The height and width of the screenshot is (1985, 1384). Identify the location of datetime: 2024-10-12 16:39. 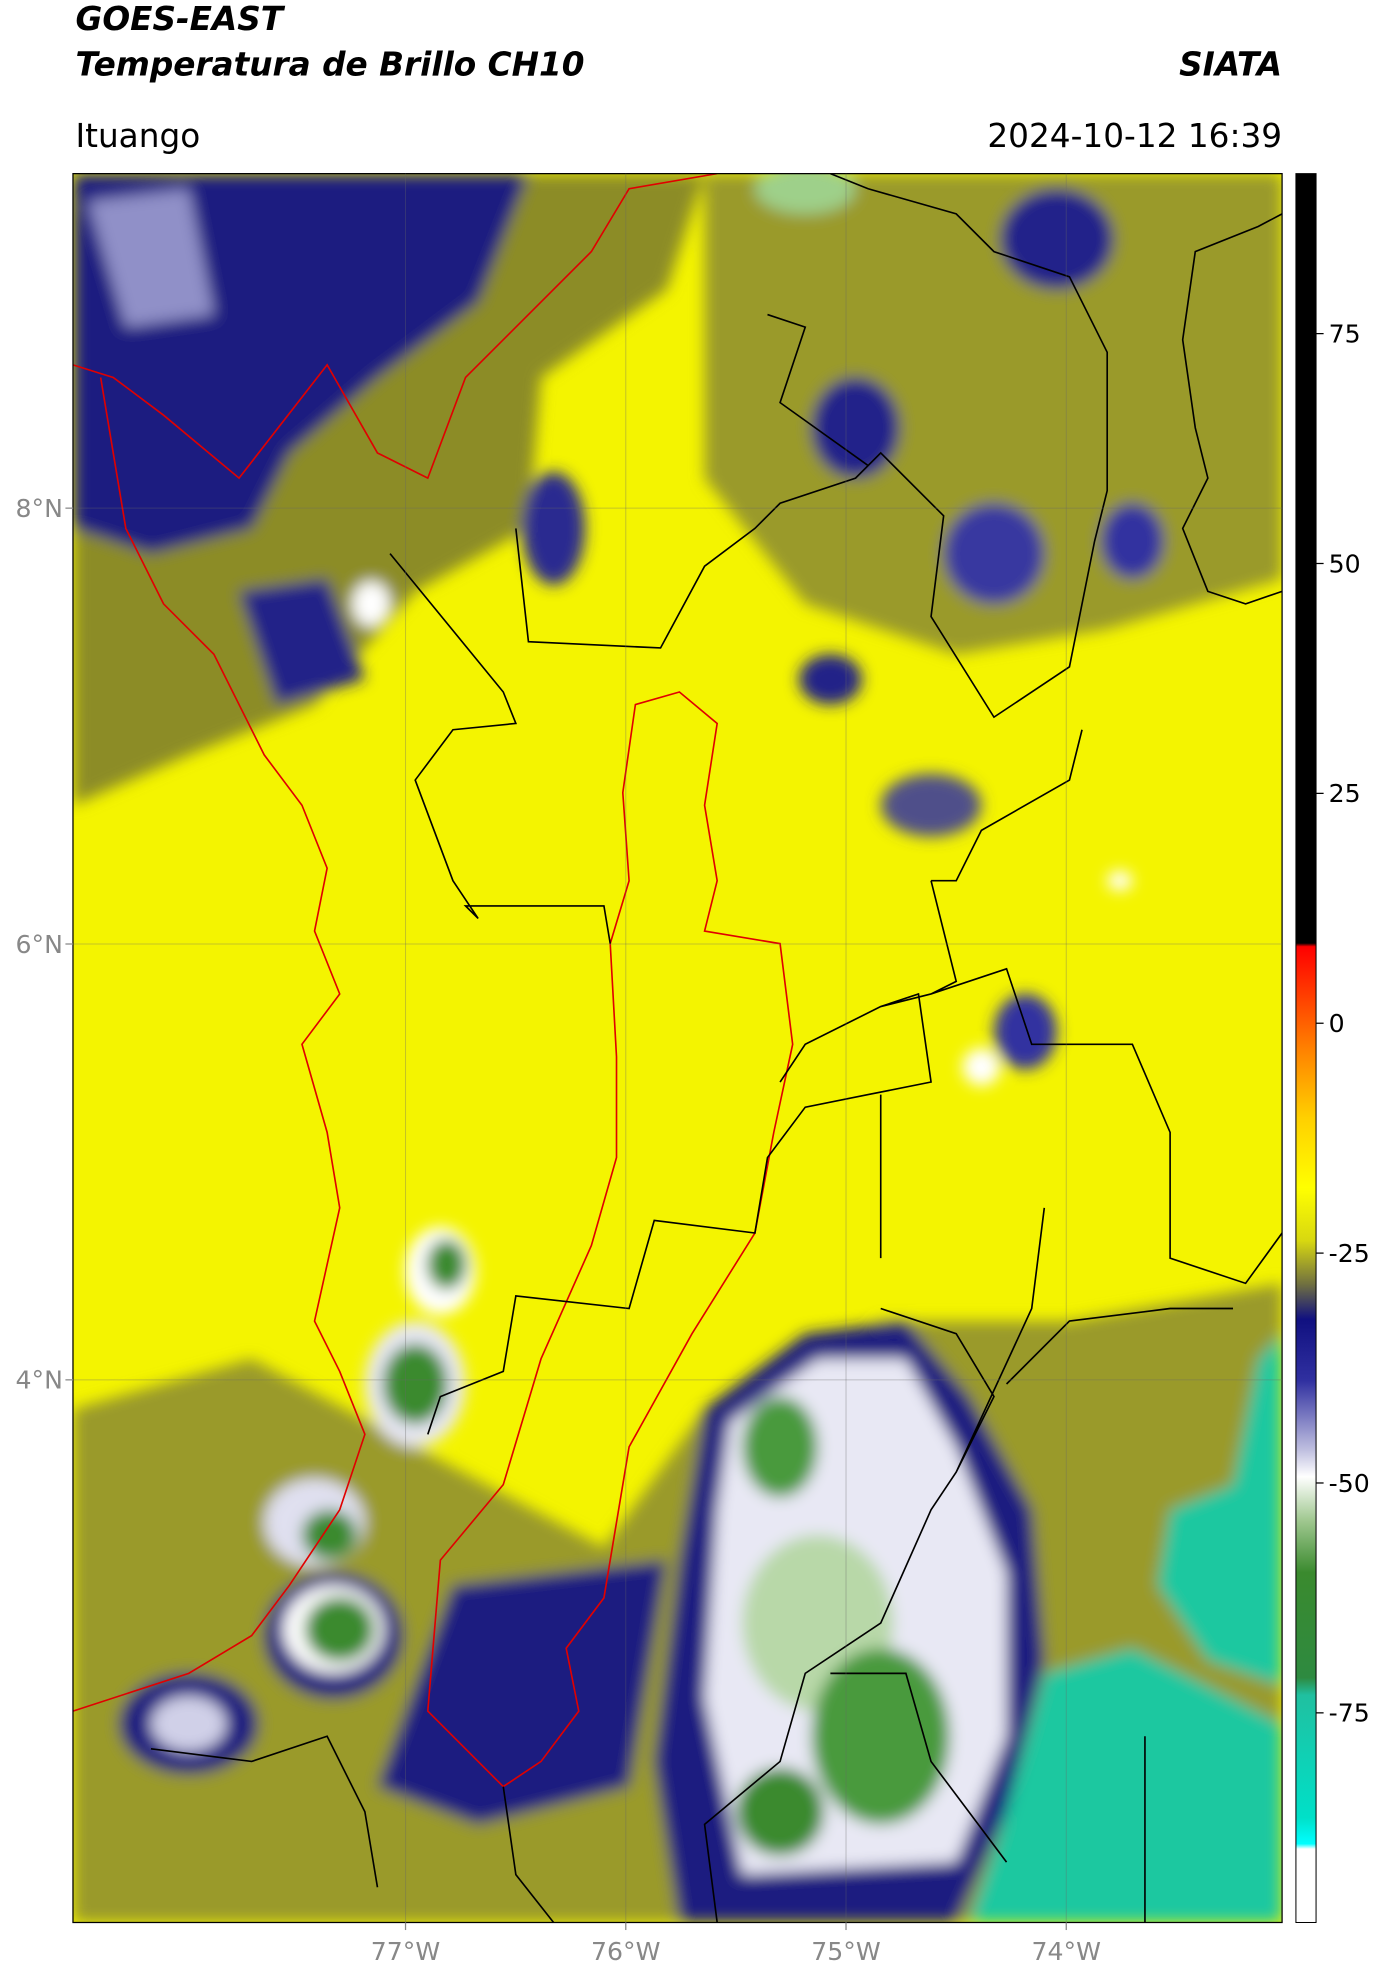
(1134, 136).